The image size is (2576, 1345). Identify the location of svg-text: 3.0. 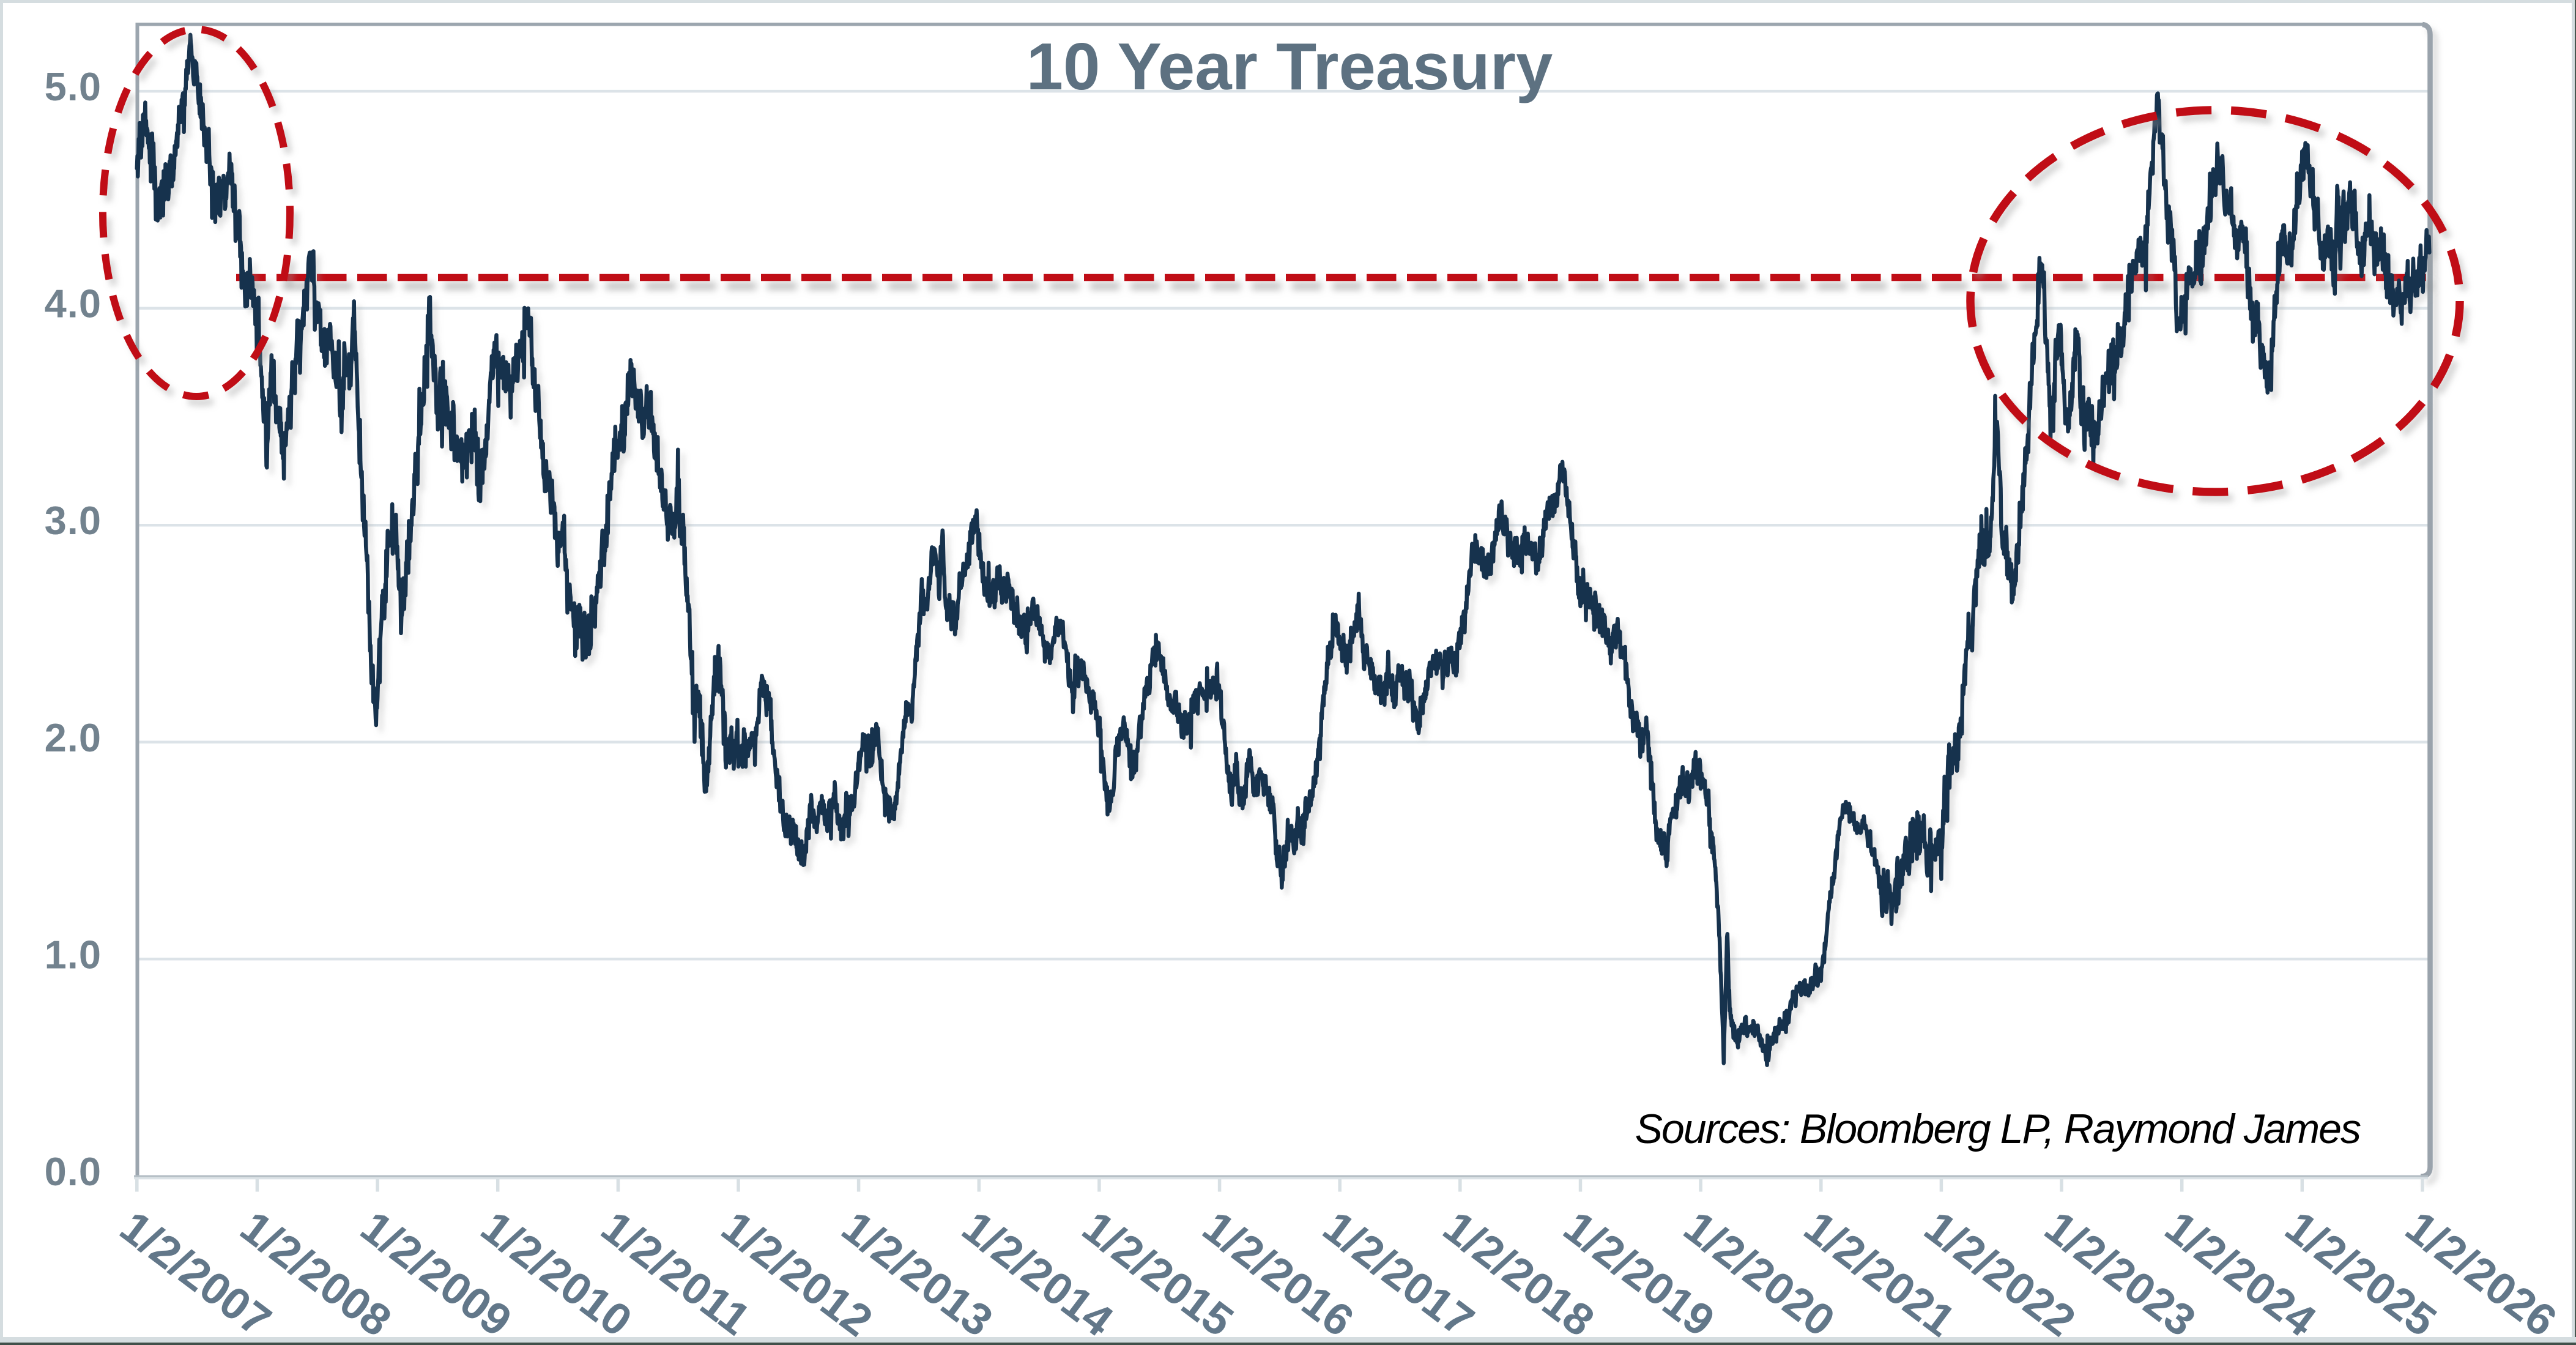
(73, 521).